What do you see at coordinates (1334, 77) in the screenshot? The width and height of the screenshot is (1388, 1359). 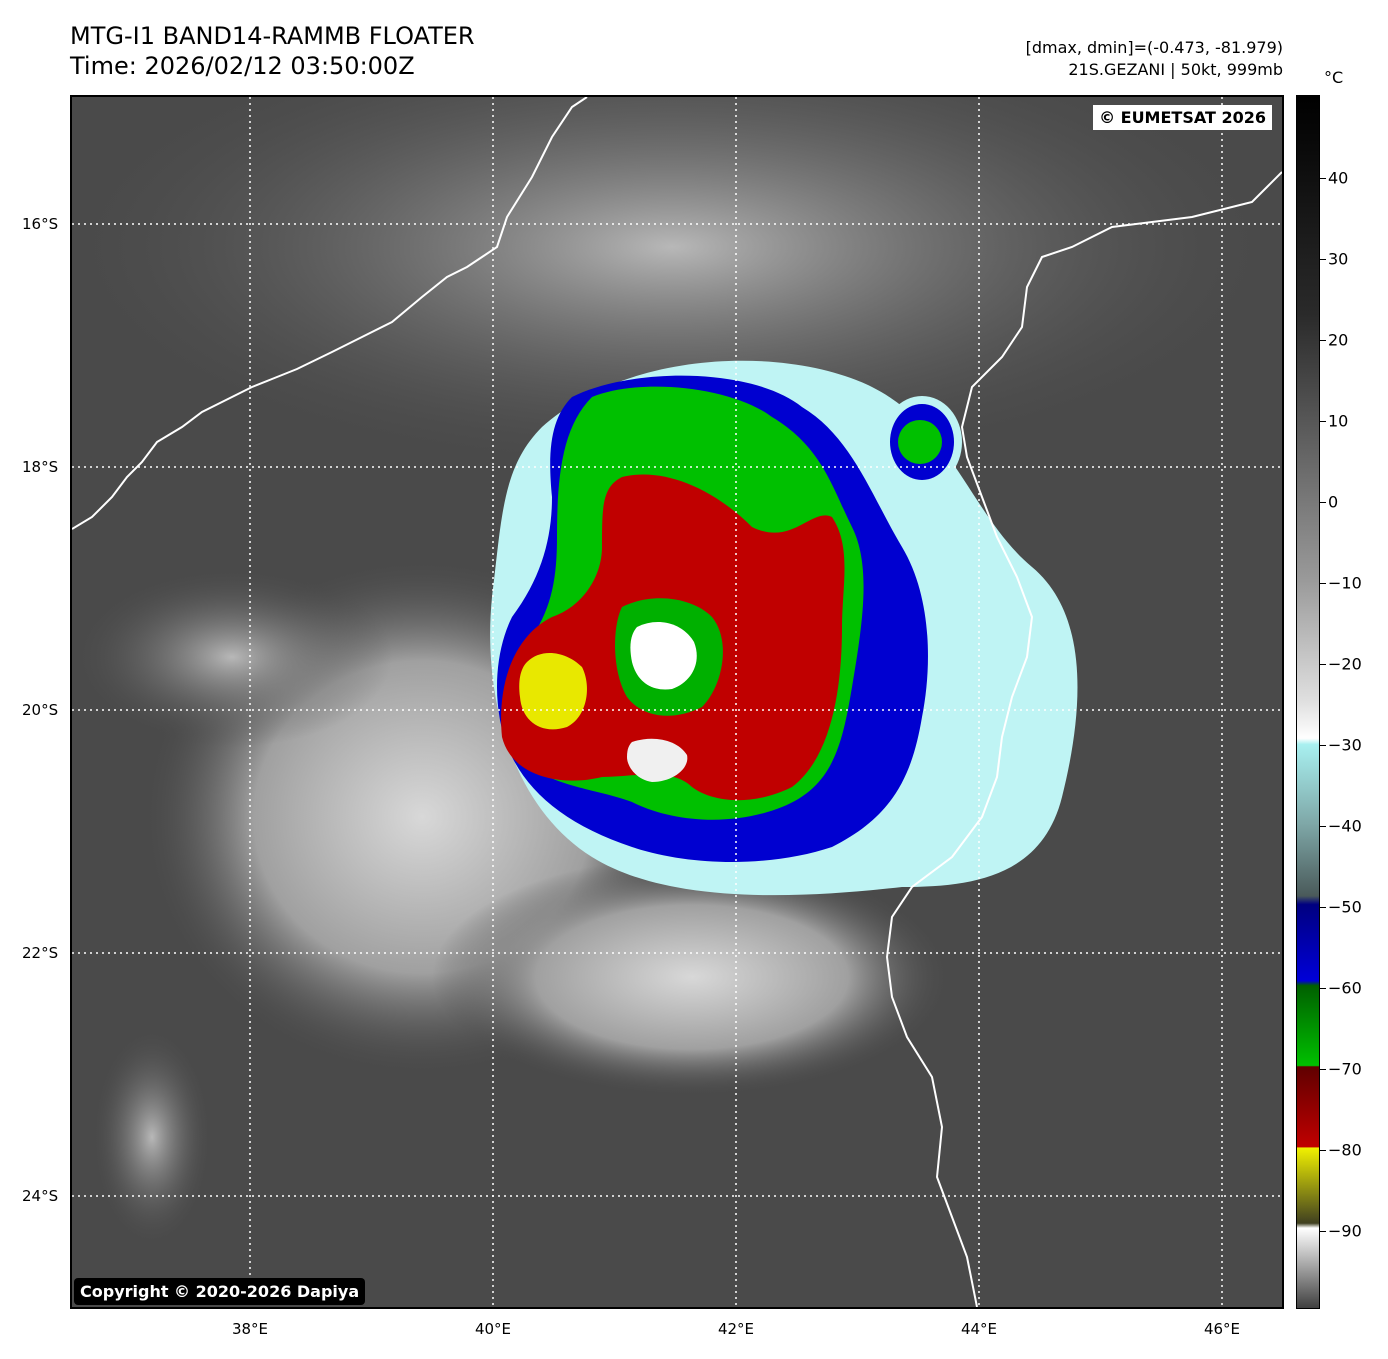 I see `colorbar-unit: °C` at bounding box center [1334, 77].